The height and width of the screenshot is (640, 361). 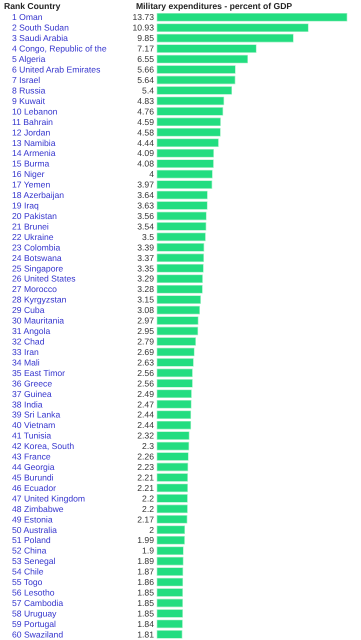 What do you see at coordinates (145, 289) in the screenshot?
I see `data-label: 3.28` at bounding box center [145, 289].